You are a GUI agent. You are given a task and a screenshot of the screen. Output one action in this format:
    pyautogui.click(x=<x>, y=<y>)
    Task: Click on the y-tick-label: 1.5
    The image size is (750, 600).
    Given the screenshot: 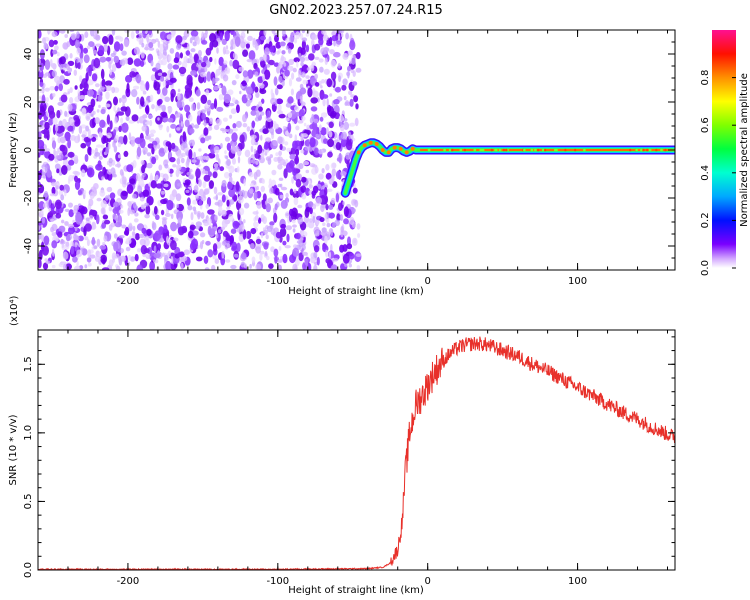 What is the action you would take?
    pyautogui.click(x=28, y=364)
    